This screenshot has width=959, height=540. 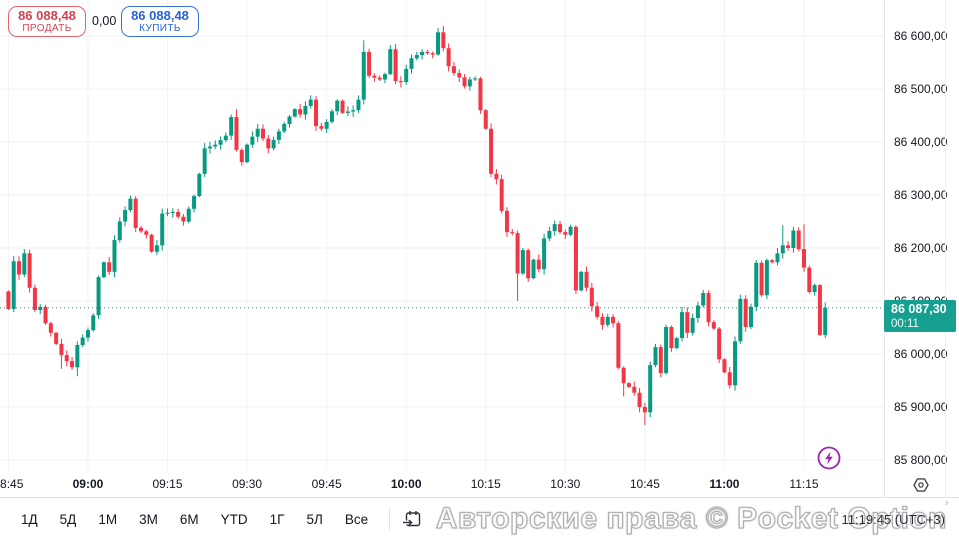 I want to click on time-tick-label: 09:15, so click(x=167, y=484).